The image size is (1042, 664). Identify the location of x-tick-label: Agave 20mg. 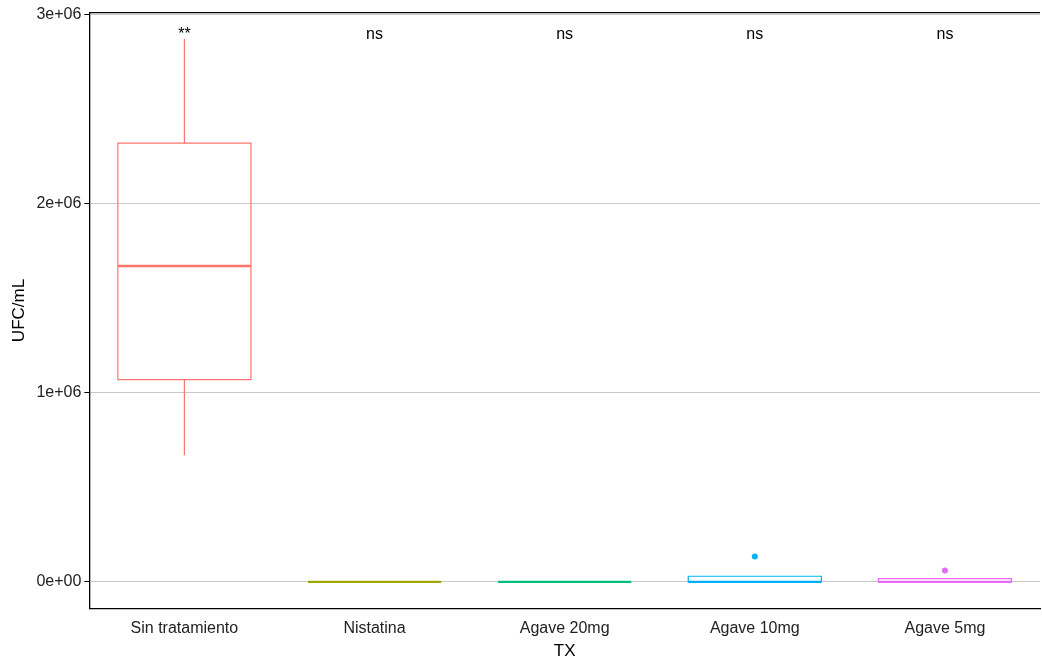
(564, 628).